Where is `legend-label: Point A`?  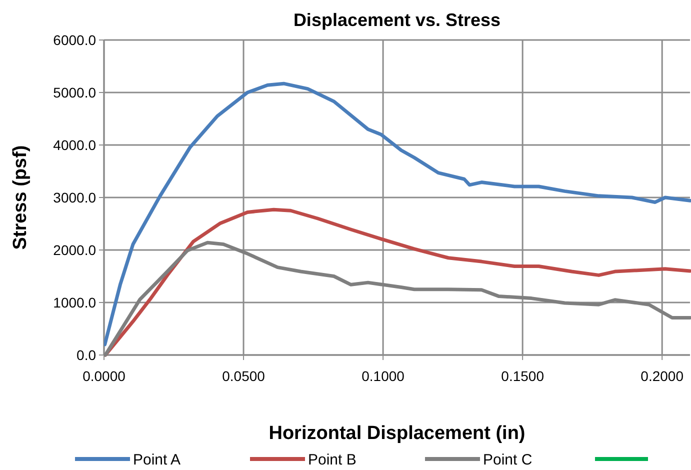 legend-label: Point A is located at coordinates (157, 459).